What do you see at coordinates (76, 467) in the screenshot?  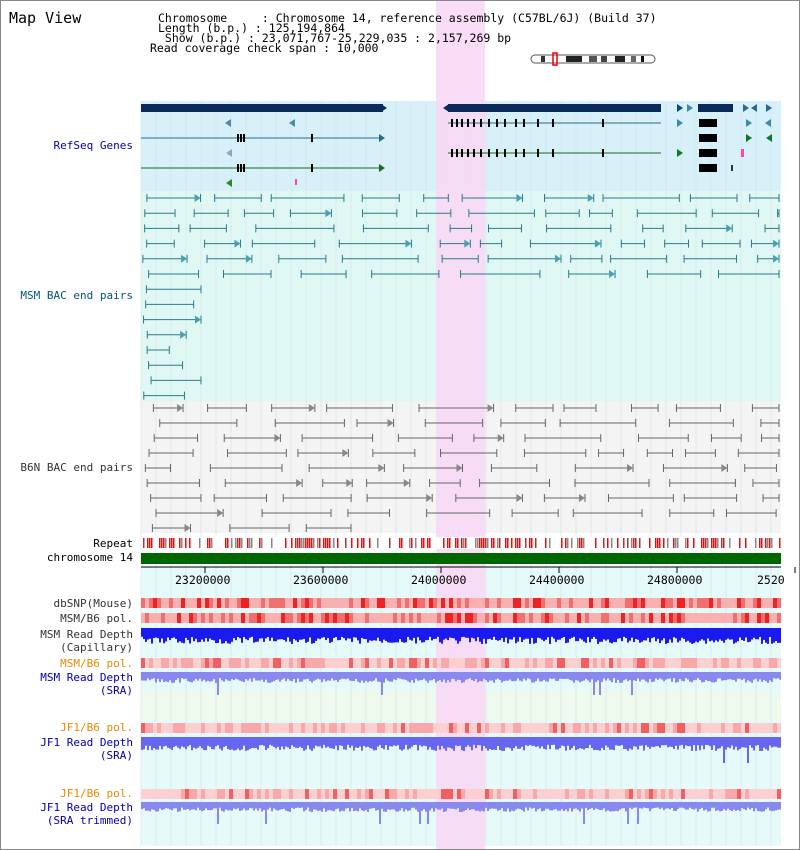 I see `b6n-bac-track-label: B6N BAC end pairs` at bounding box center [76, 467].